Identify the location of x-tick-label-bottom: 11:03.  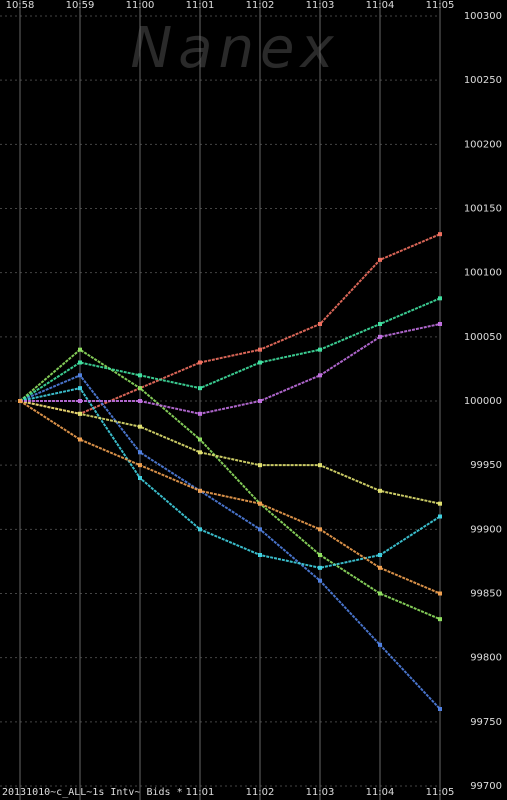
(320, 792).